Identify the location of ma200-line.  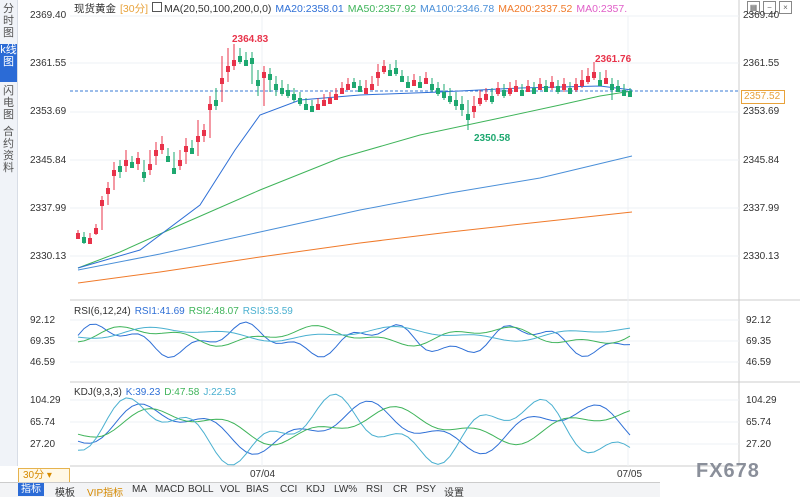
(355, 247).